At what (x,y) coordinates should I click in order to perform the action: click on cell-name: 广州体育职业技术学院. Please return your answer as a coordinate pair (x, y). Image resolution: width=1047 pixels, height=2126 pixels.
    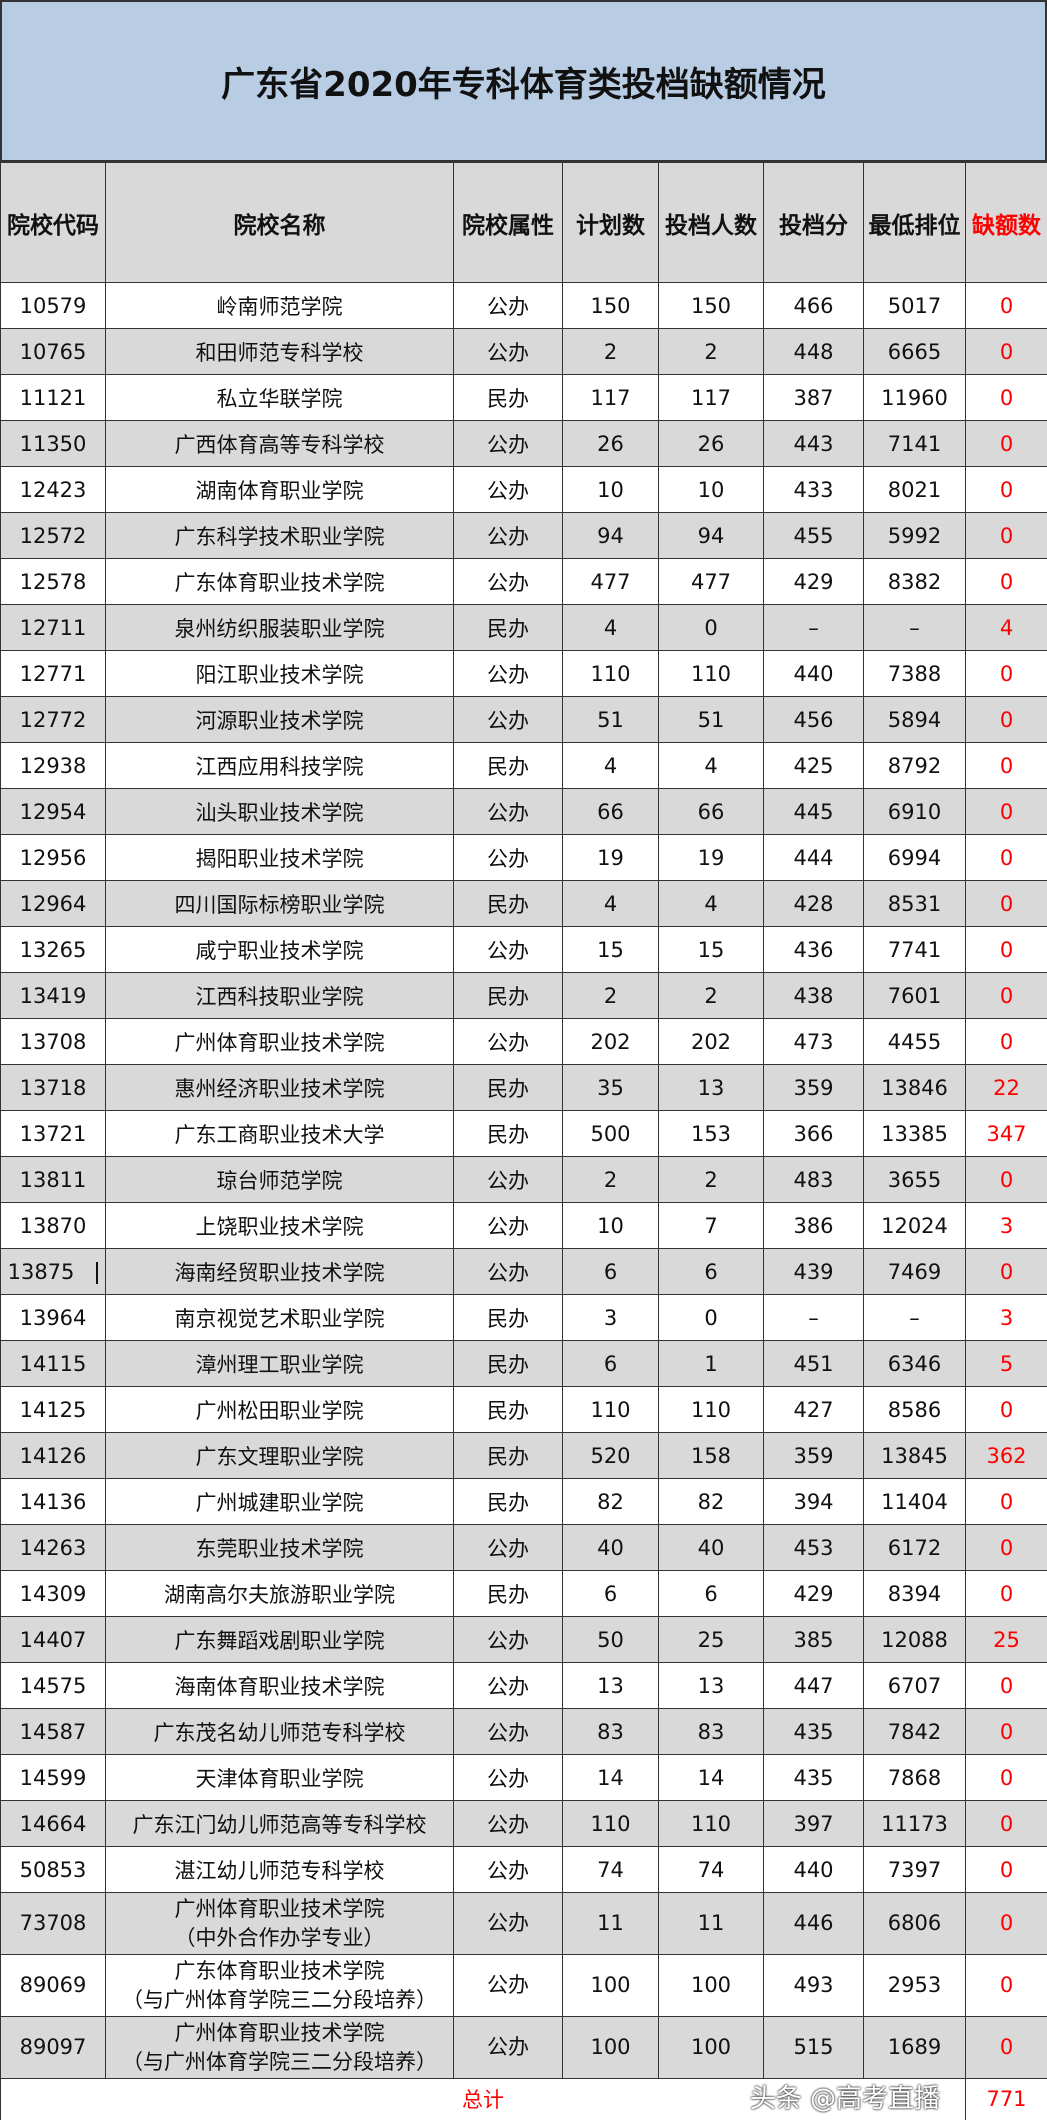
    Looking at the image, I should click on (279, 1041).